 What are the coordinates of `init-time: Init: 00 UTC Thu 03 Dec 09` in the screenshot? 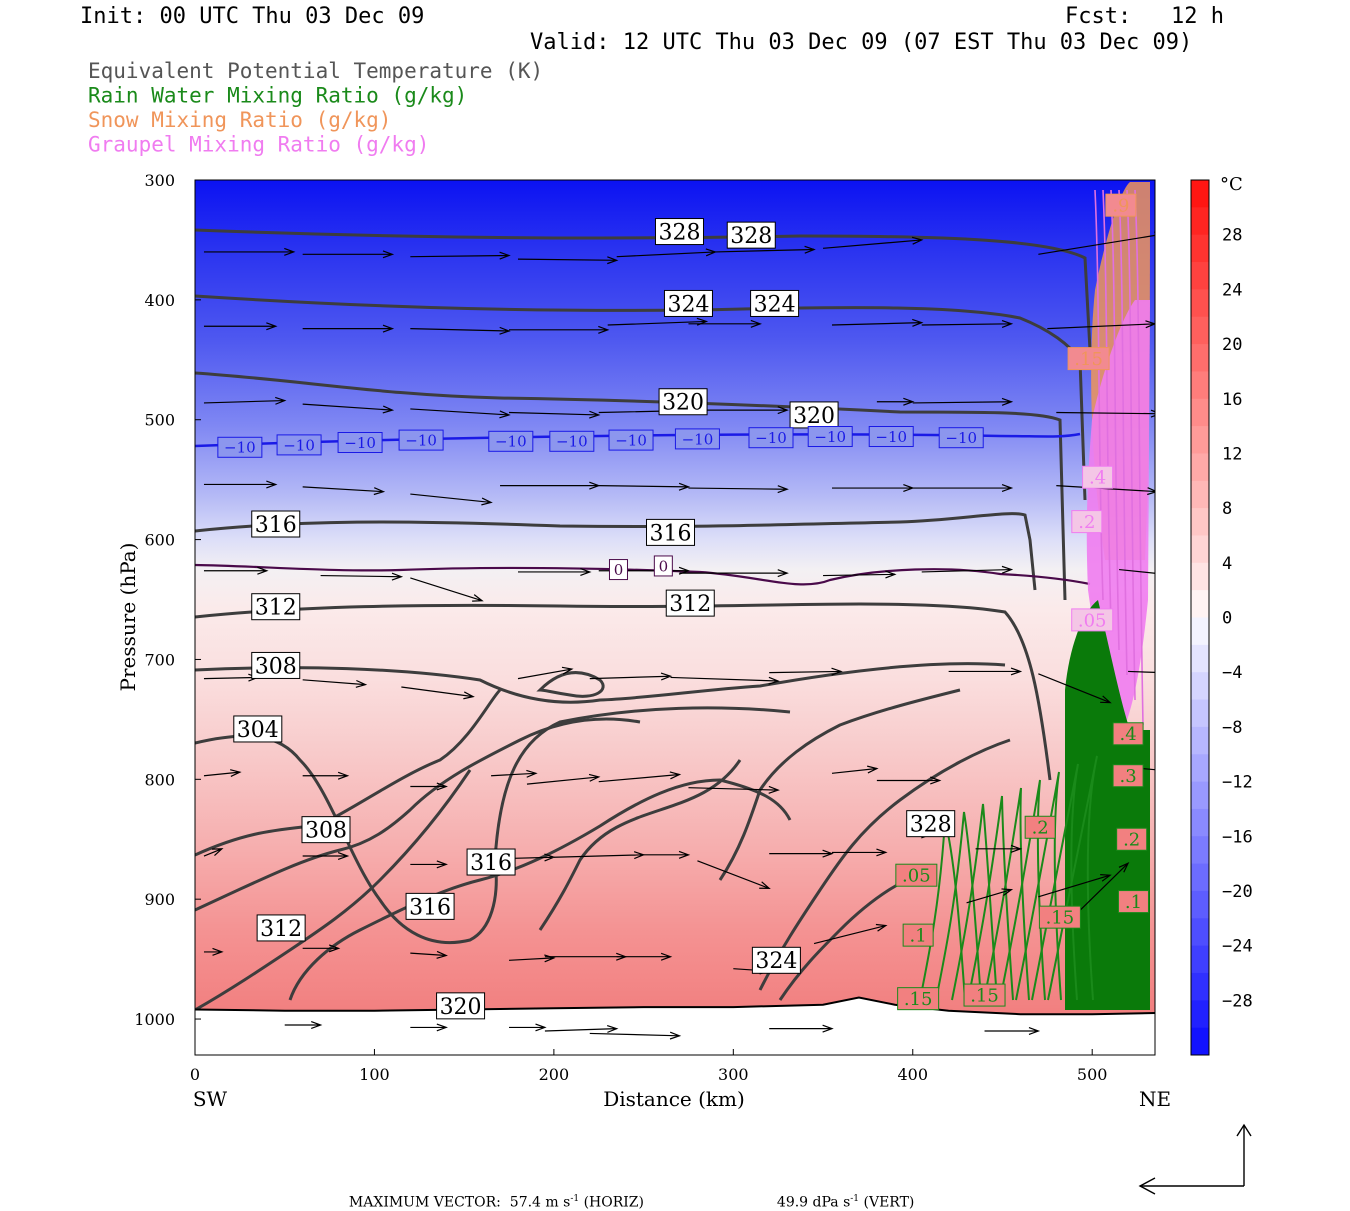 It's located at (252, 16).